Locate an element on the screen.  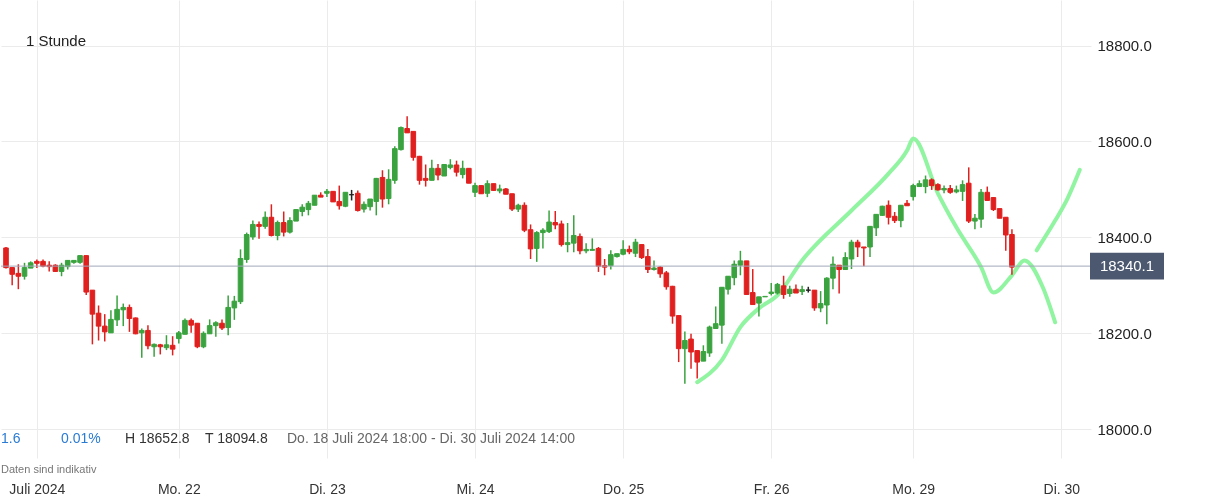
y-tick-label: 18800.0 is located at coordinates (1124, 46).